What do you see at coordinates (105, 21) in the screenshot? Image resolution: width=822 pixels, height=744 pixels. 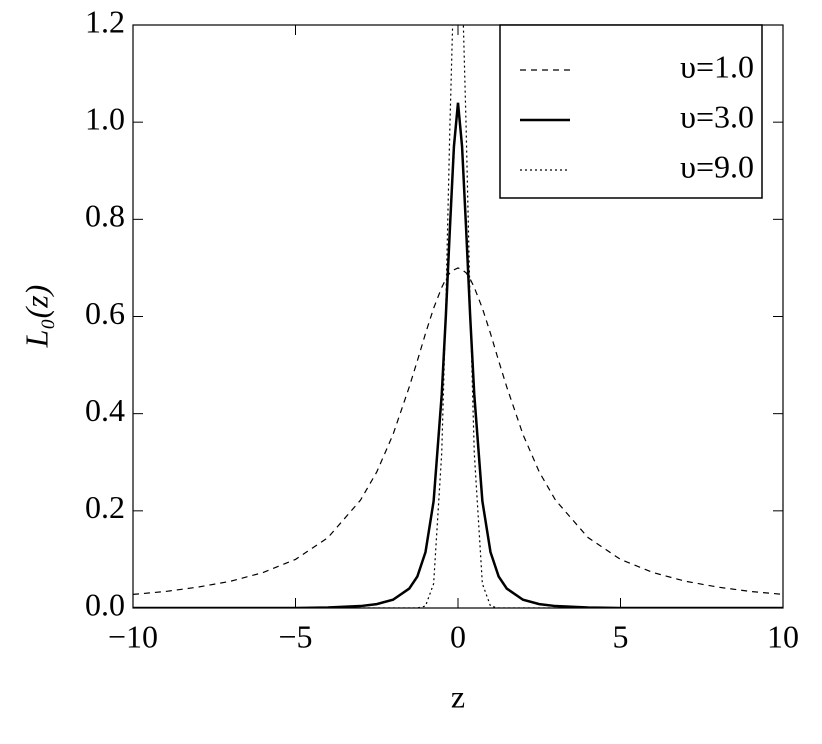 I see `y-tick-label: 1.2` at bounding box center [105, 21].